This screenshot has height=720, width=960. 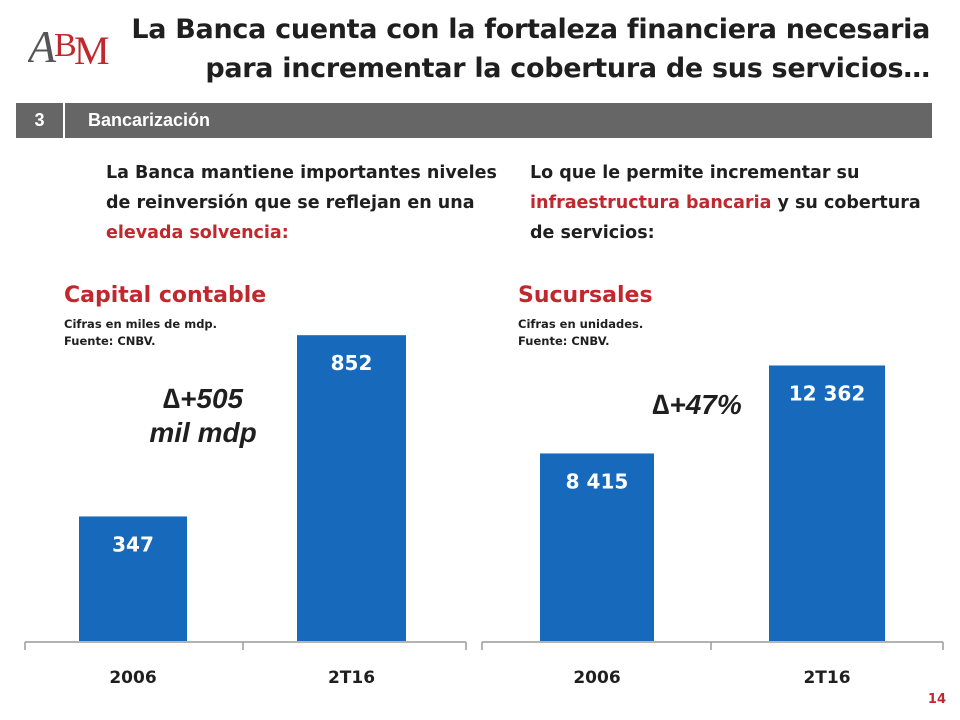 I want to click on abm-logo: A B M, so click(x=68, y=46).